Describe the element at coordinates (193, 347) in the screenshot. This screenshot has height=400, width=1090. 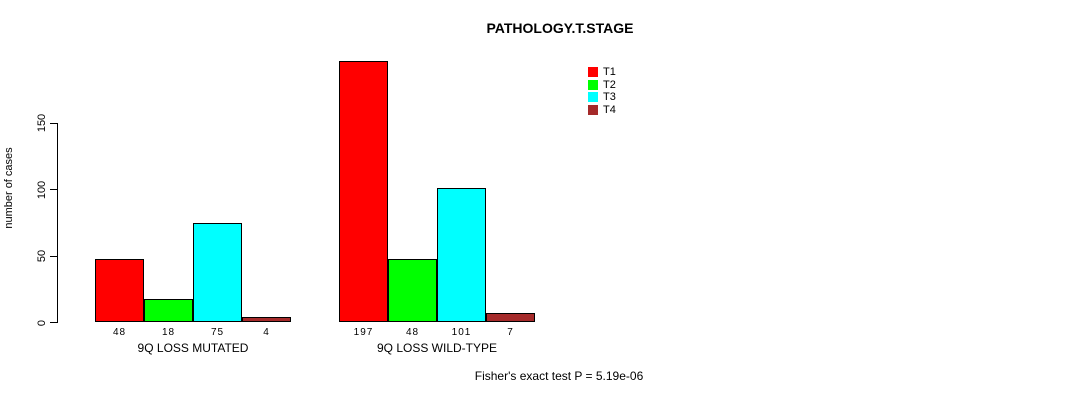
I see `group-label: 9Q LOSS MUTATED` at that location.